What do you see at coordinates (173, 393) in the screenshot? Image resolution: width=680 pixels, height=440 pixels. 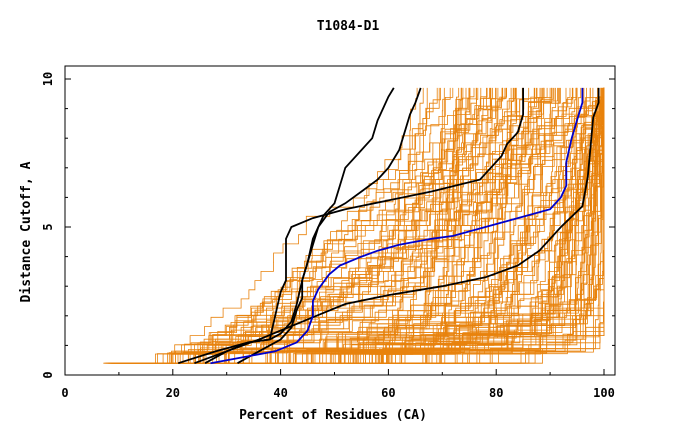 I see `x-tick-label: 20` at bounding box center [173, 393].